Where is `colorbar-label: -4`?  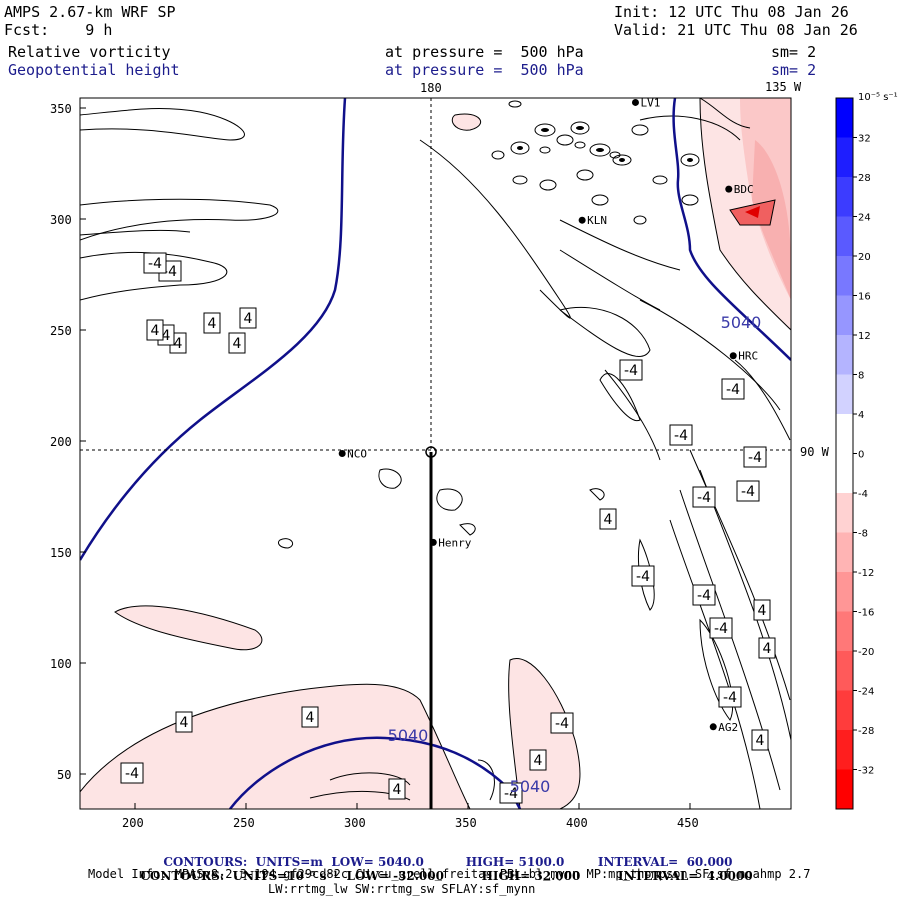
colorbar-label: -4 is located at coordinates (863, 494).